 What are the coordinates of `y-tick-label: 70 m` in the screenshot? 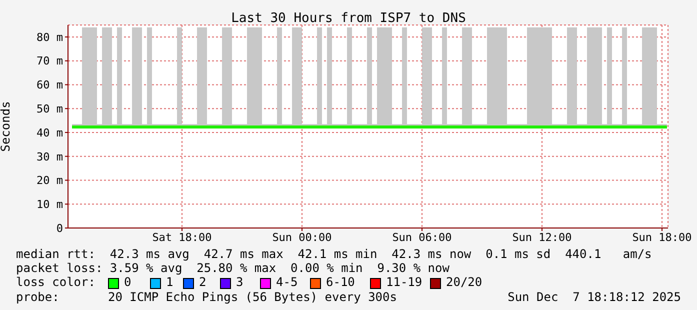 It's located at (50, 61).